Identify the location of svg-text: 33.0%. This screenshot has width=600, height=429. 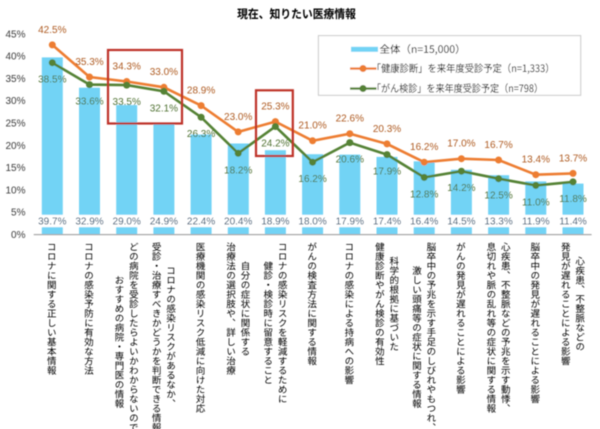
(164, 72).